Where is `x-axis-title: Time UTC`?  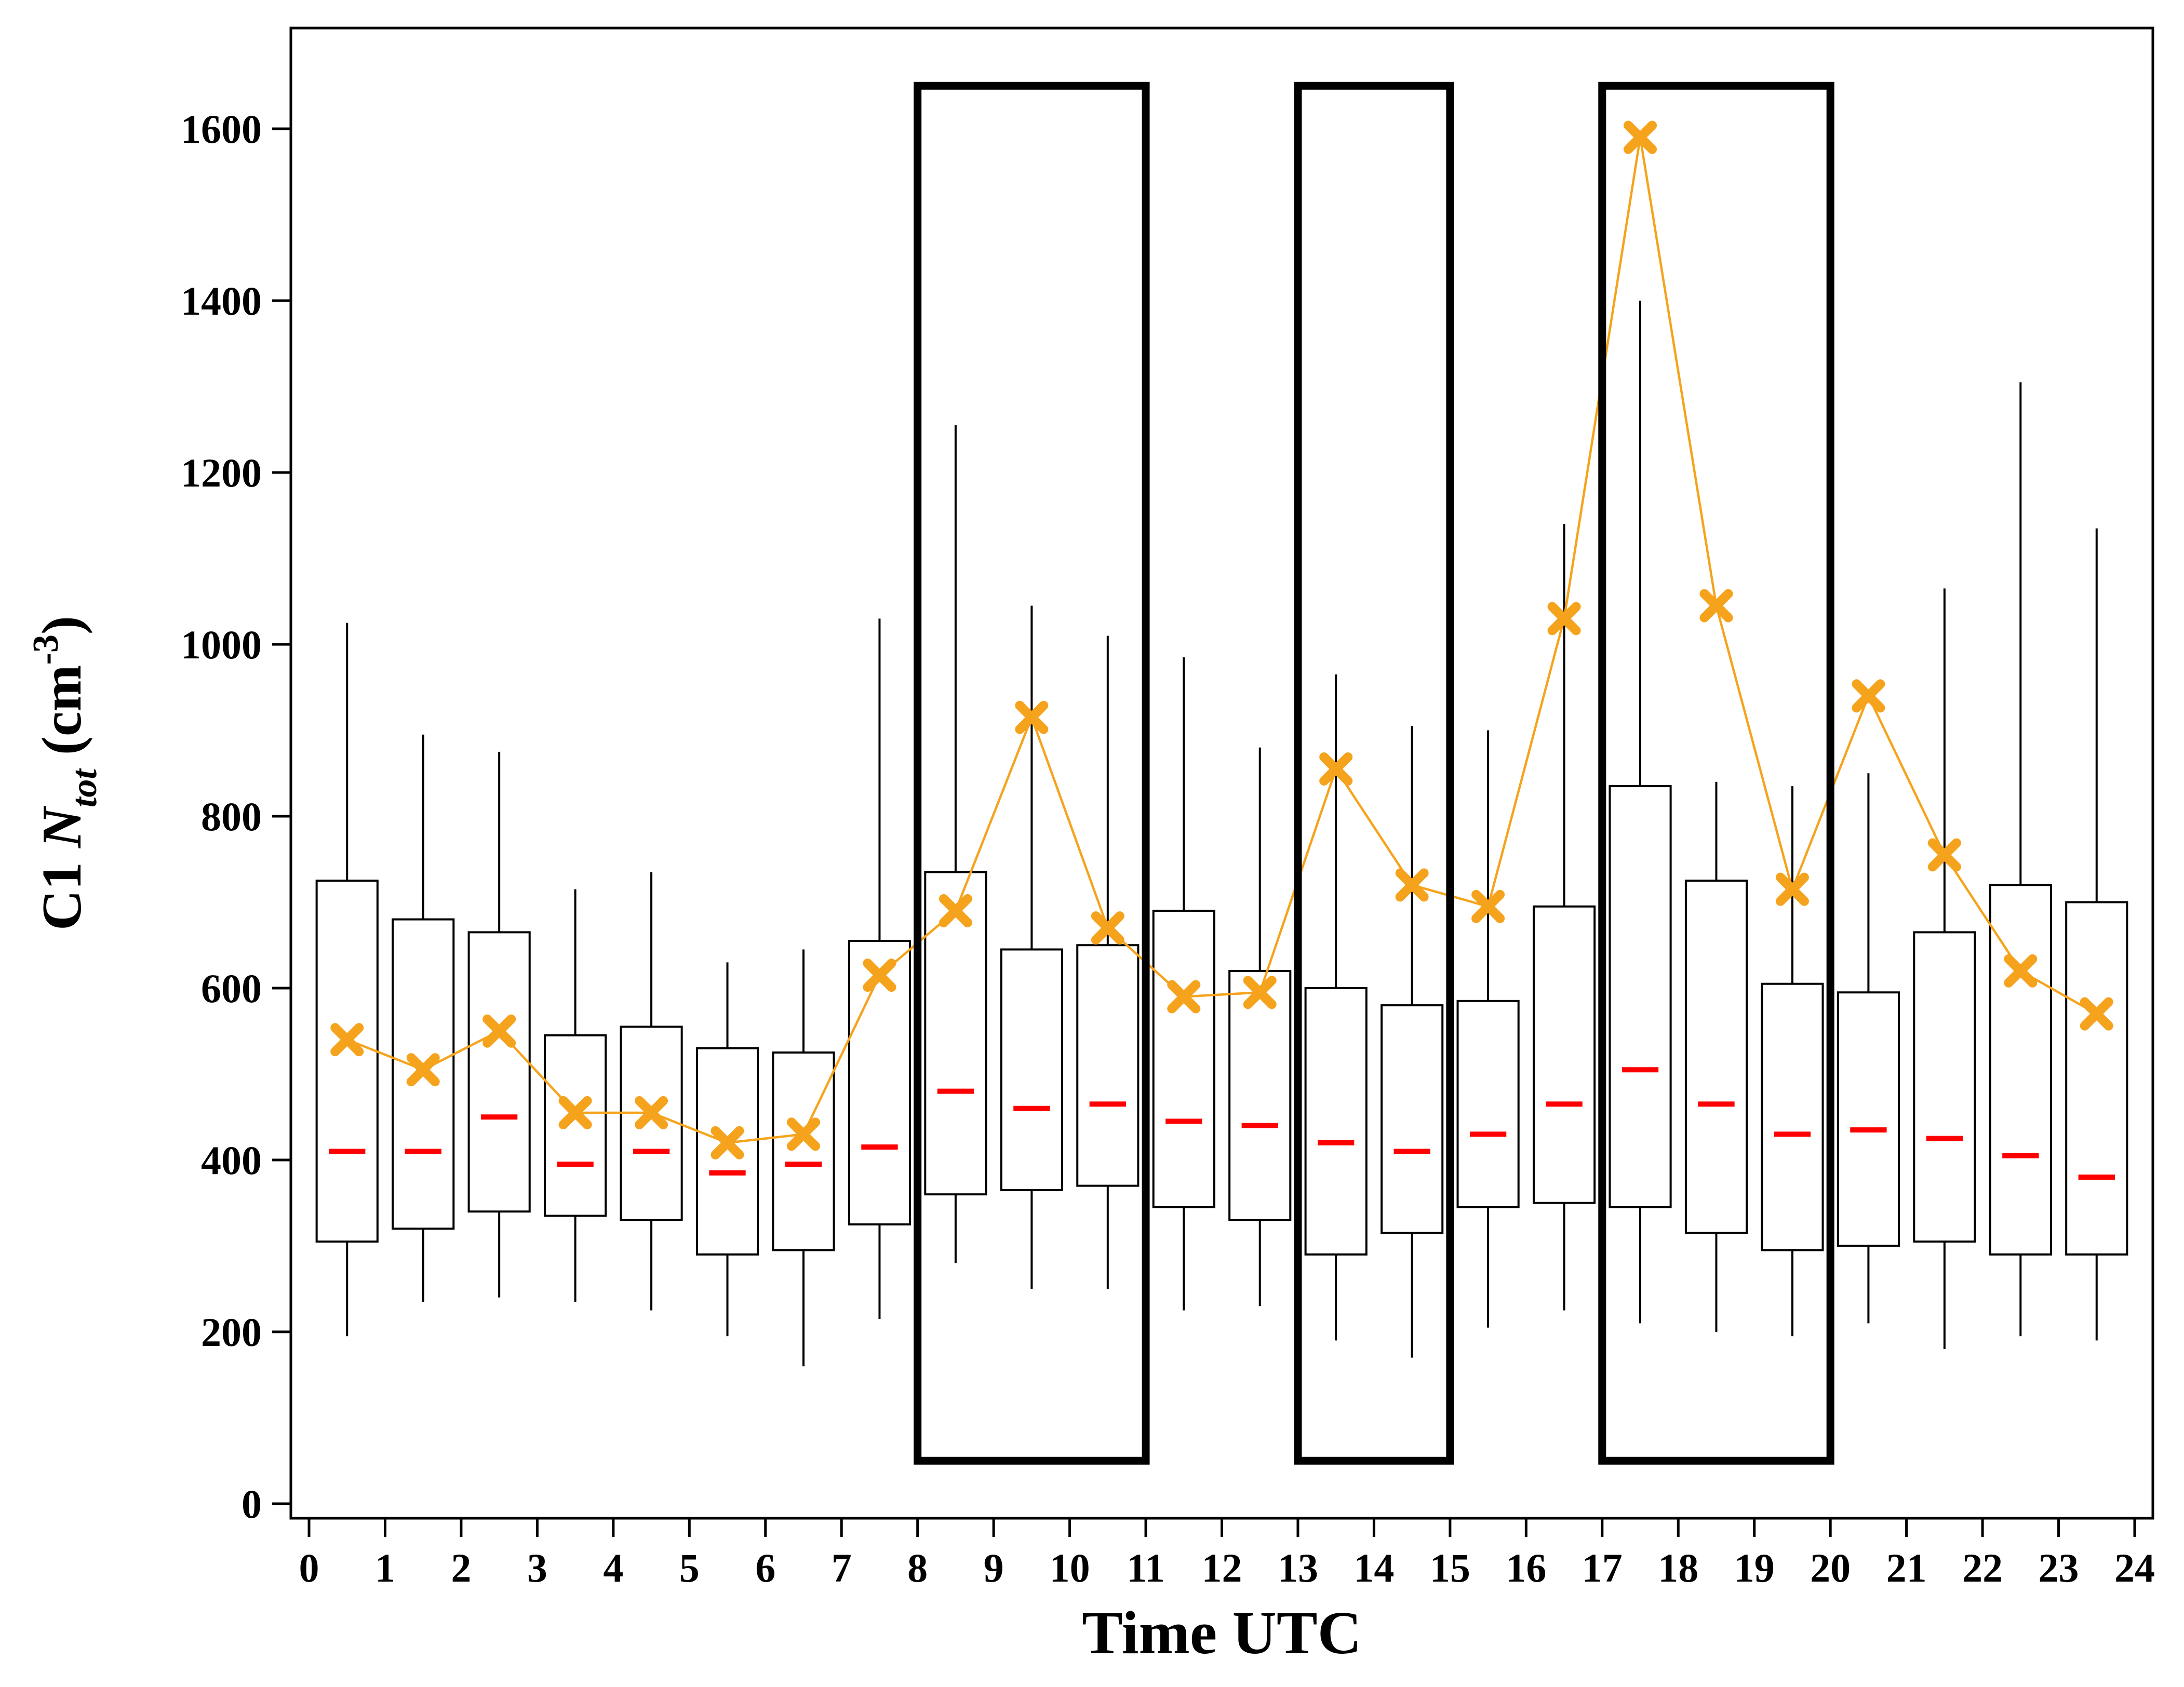 x-axis-title: Time UTC is located at coordinates (1222, 1633).